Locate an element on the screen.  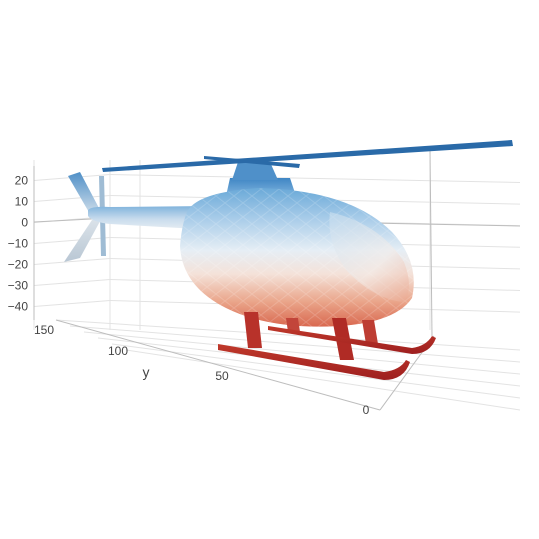
rear-strut-right is located at coordinates (293, 325).